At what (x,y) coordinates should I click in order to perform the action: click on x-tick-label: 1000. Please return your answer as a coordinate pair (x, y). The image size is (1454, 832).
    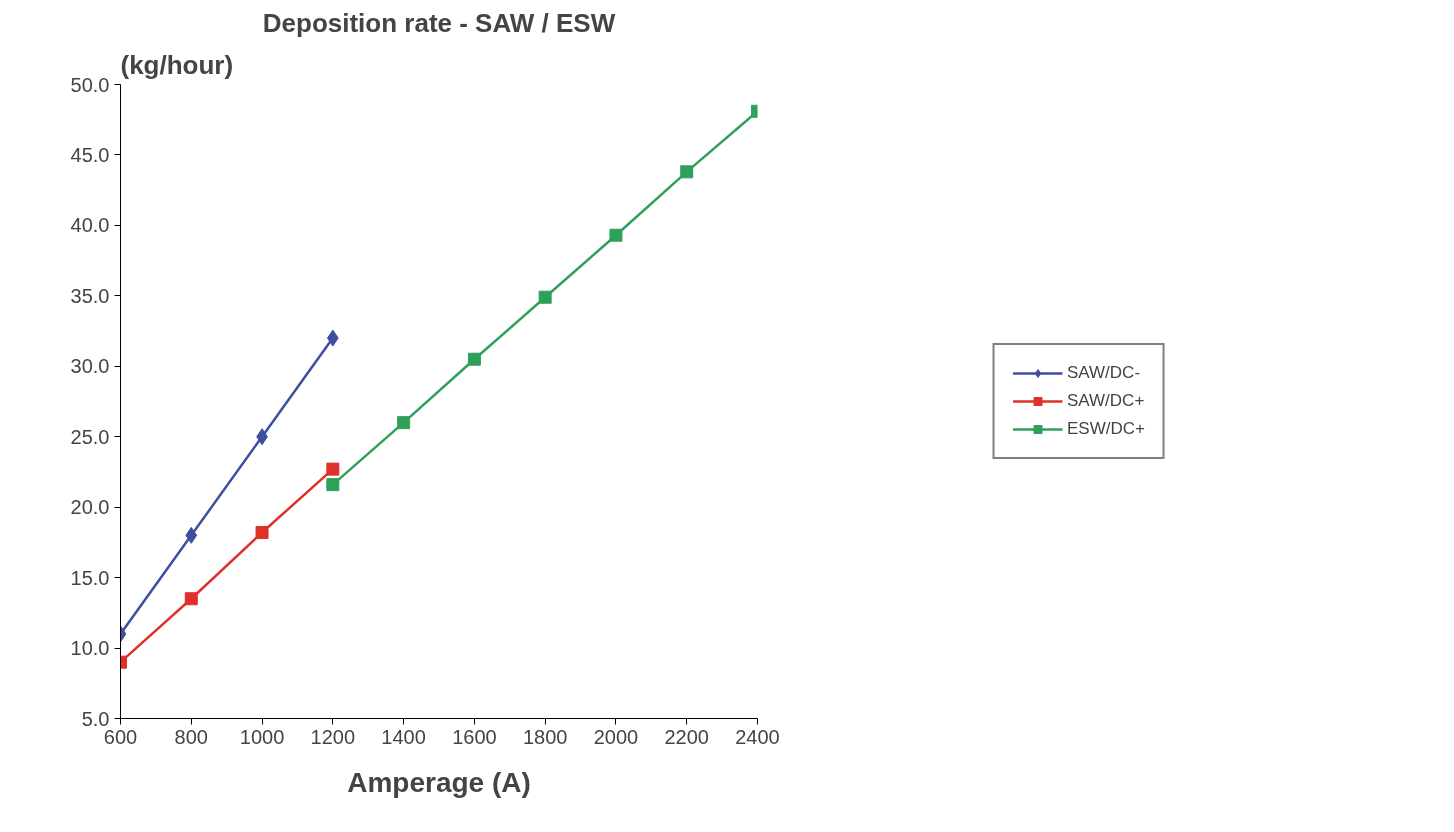
    Looking at the image, I should click on (262, 736).